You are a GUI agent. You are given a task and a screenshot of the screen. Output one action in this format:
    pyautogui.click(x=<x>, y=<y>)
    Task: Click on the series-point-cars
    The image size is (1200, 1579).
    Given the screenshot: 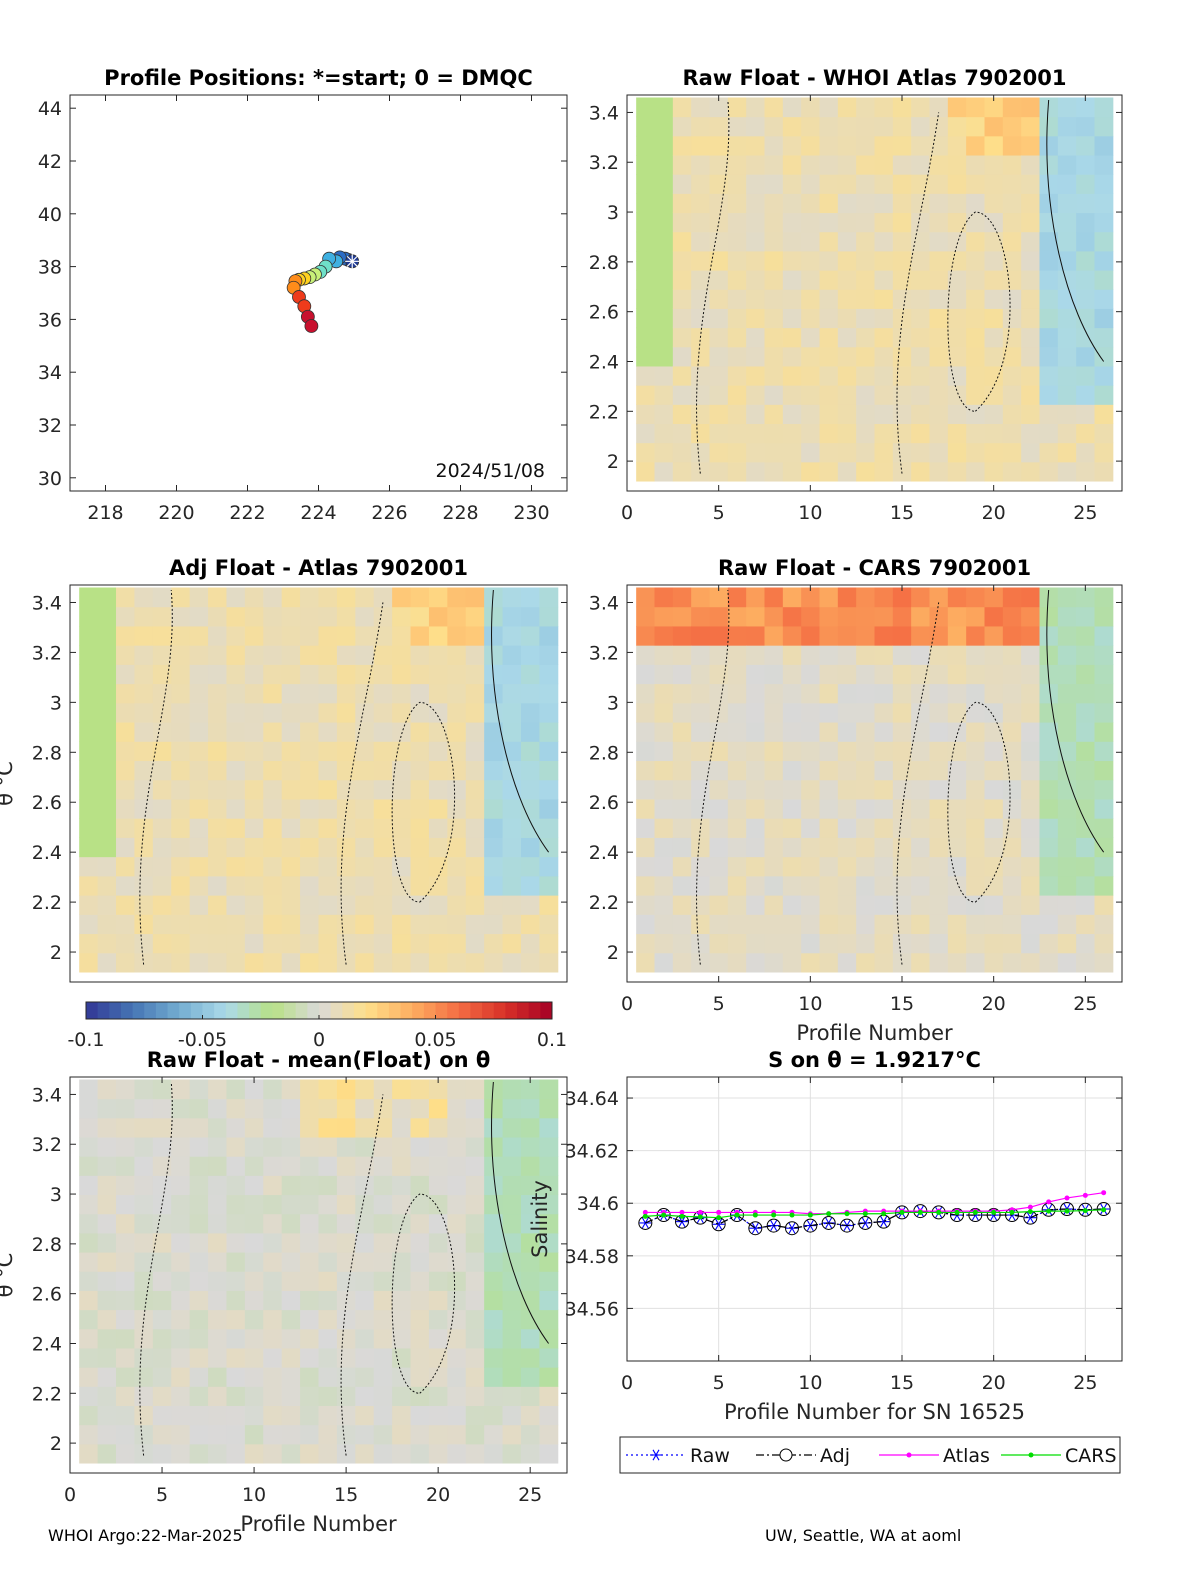 What is the action you would take?
    pyautogui.click(x=810, y=1215)
    